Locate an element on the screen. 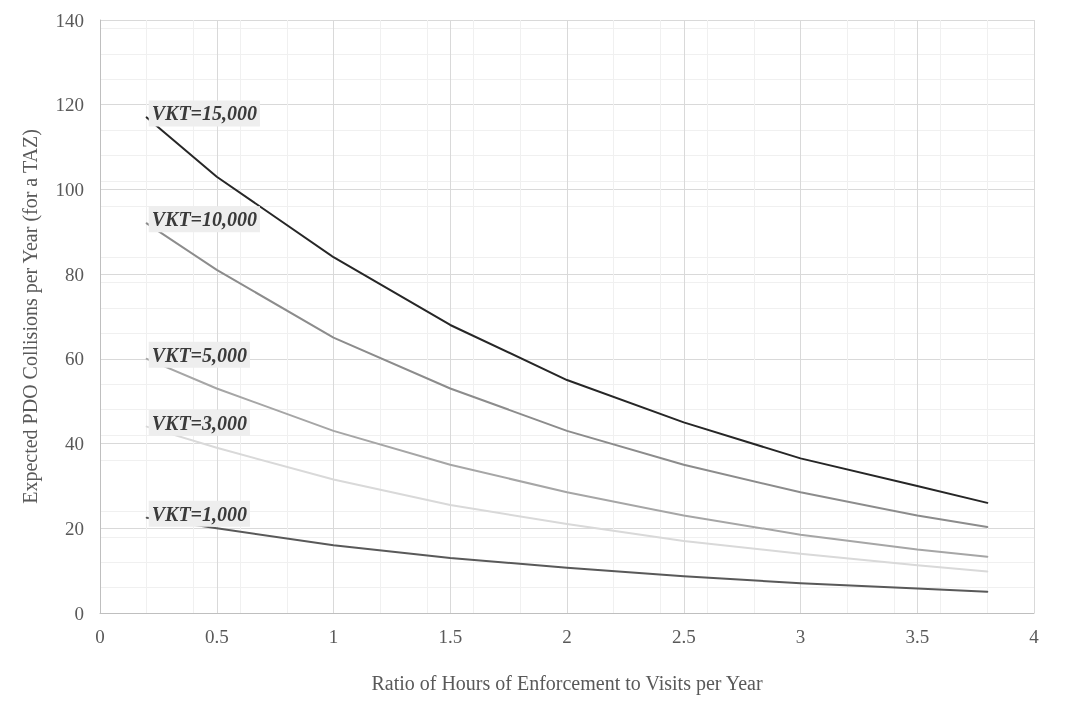 This screenshot has height=717, width=1072. series-label: VKT=1,000 is located at coordinates (199, 513).